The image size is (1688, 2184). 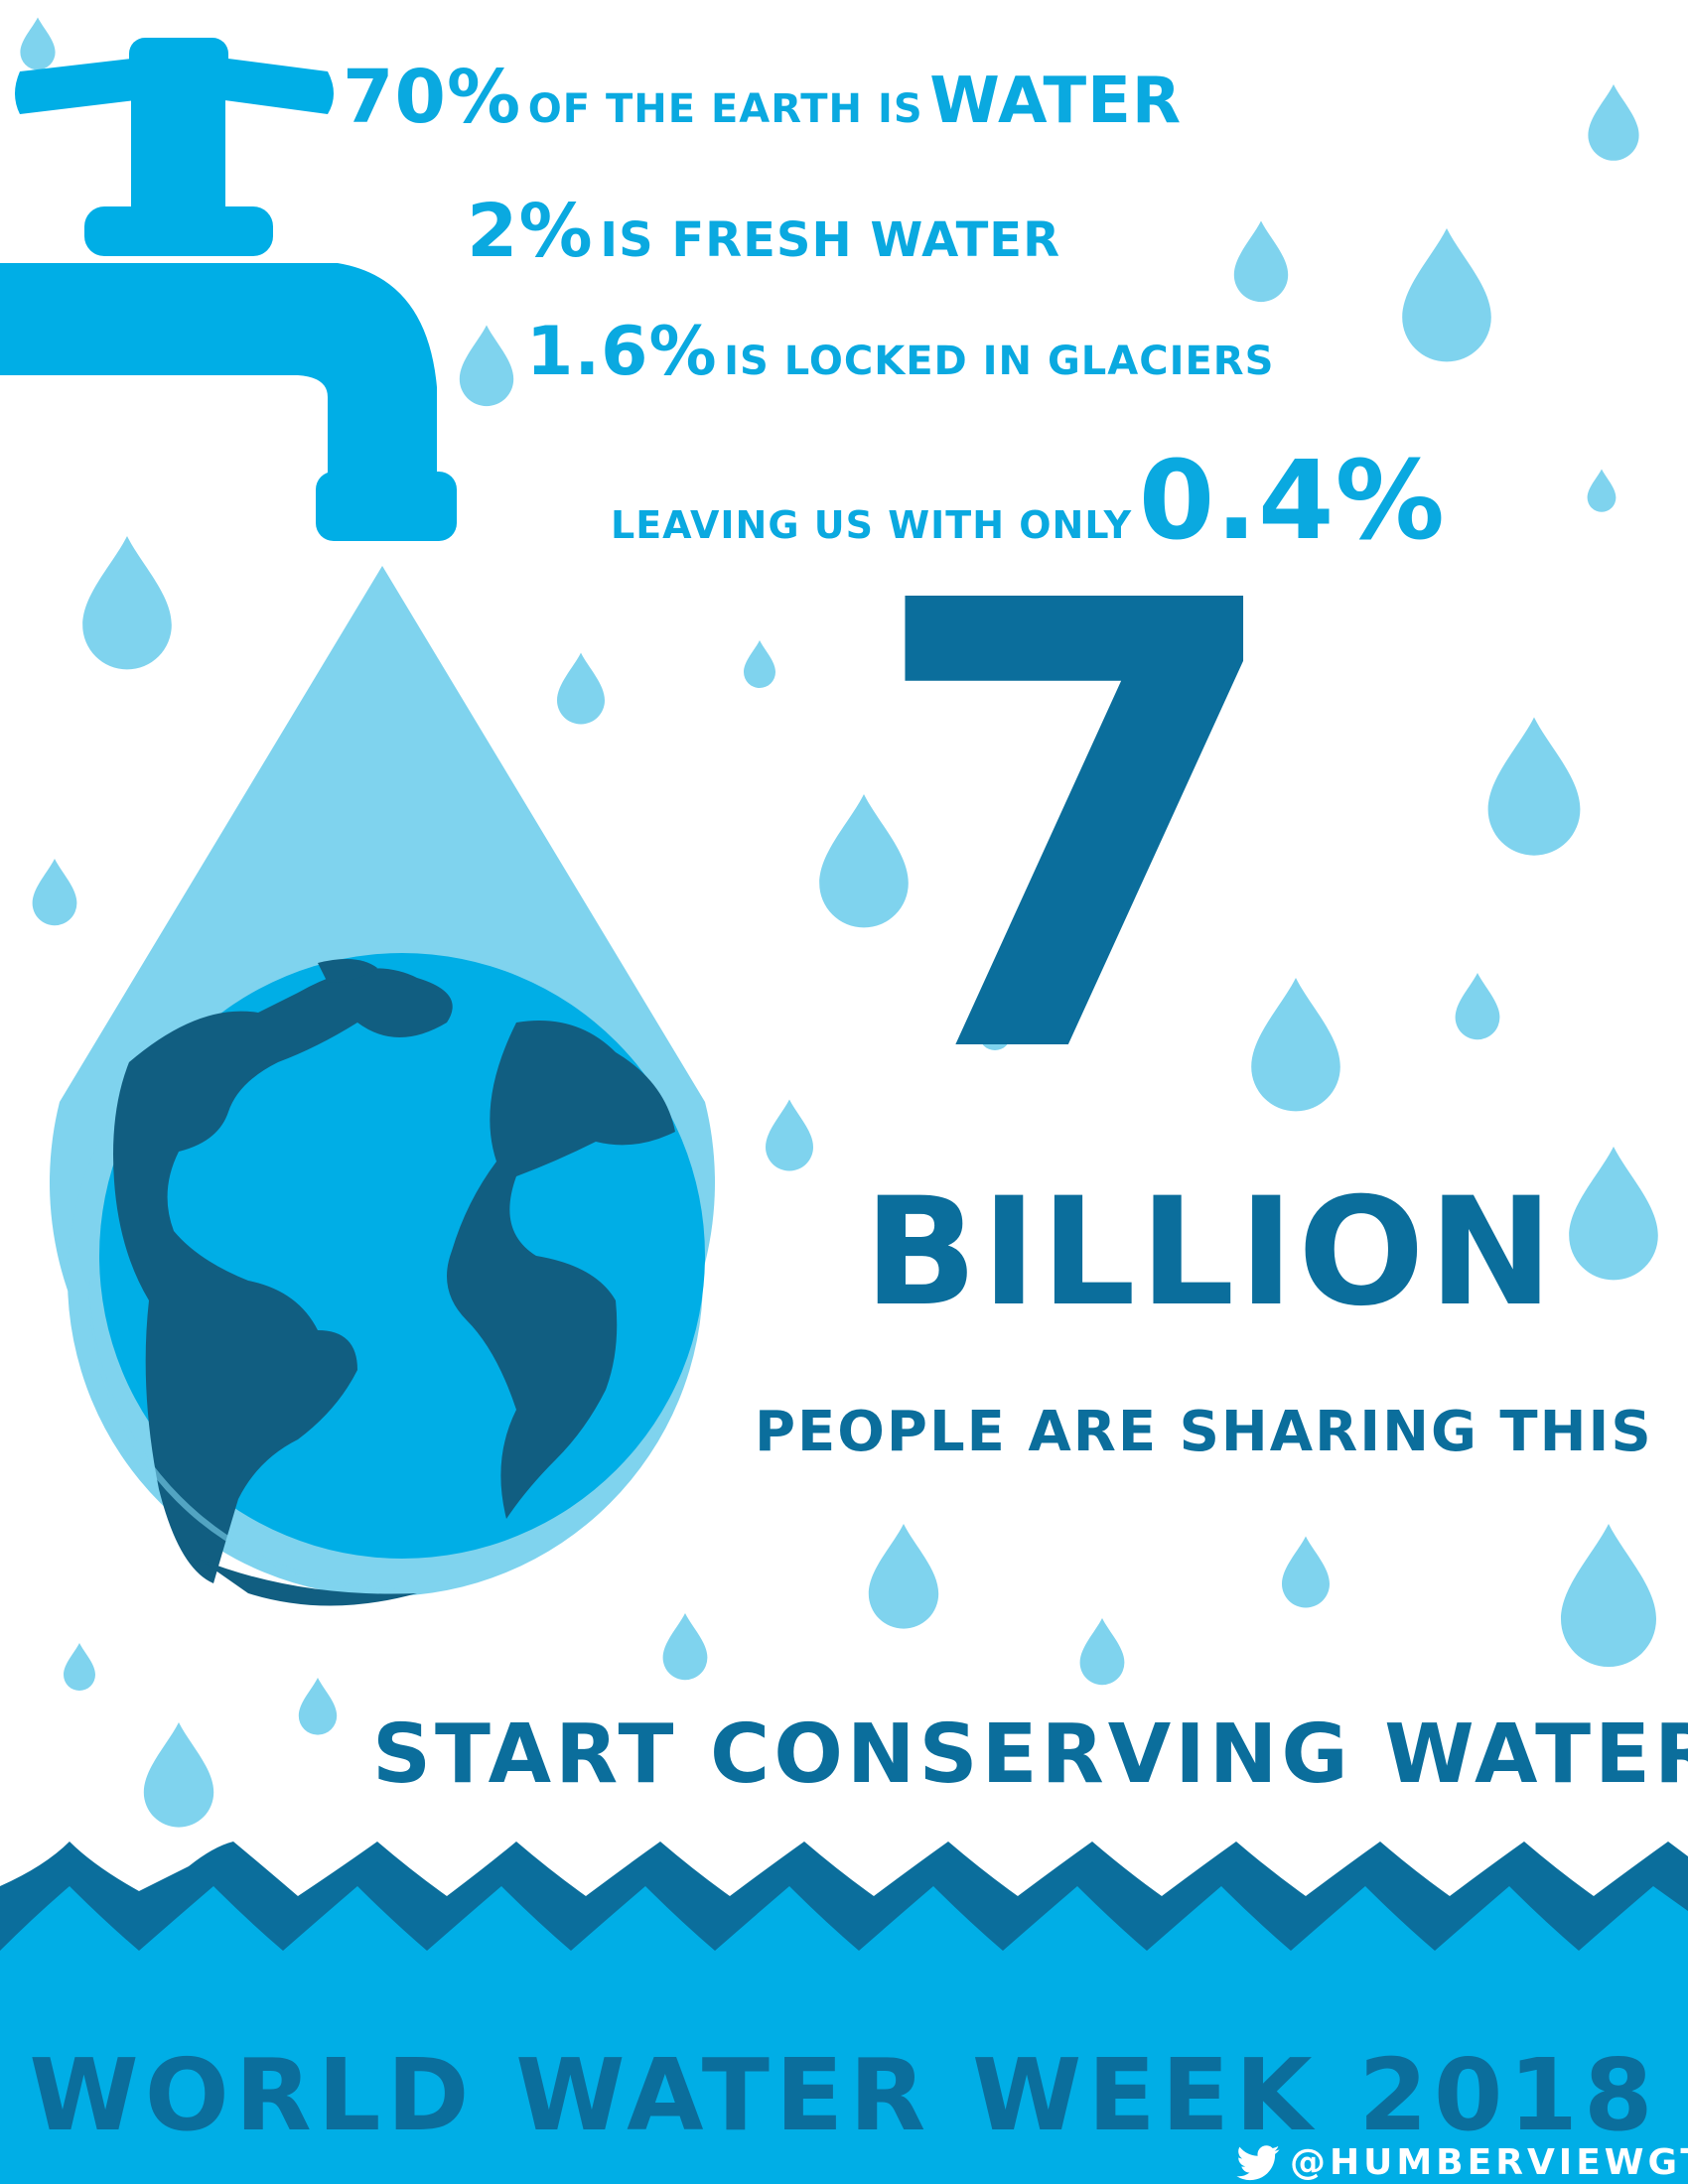 What do you see at coordinates (1258, 2162) in the screenshot?
I see `twitter-bird-icon` at bounding box center [1258, 2162].